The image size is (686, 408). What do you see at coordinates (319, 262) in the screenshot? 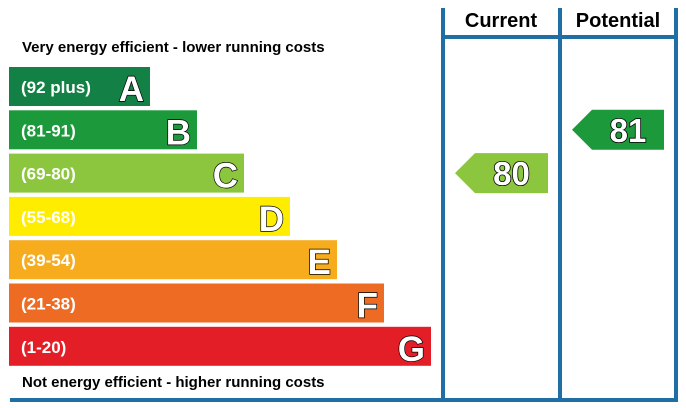
I see `band-e-letter: E` at bounding box center [319, 262].